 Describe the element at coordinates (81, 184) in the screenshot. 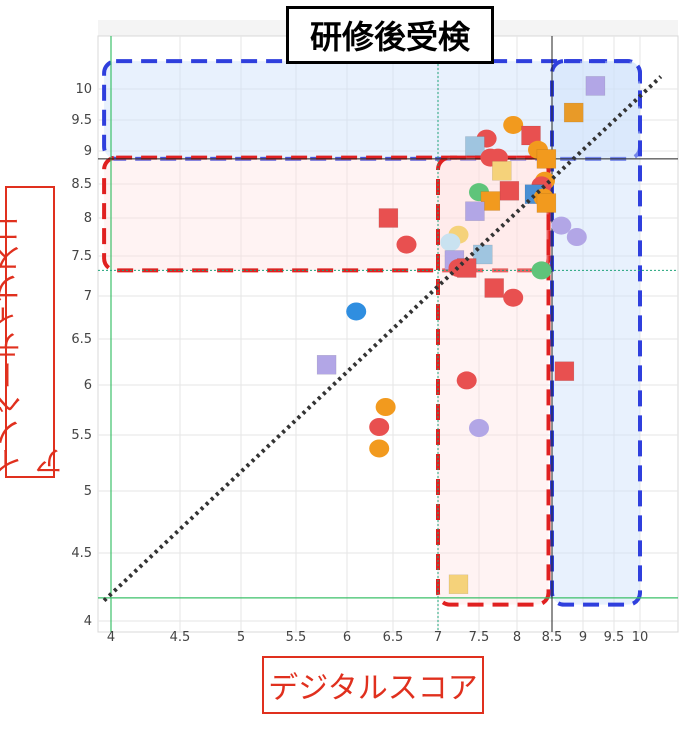

I see `y-tick-label: 8.5` at that location.